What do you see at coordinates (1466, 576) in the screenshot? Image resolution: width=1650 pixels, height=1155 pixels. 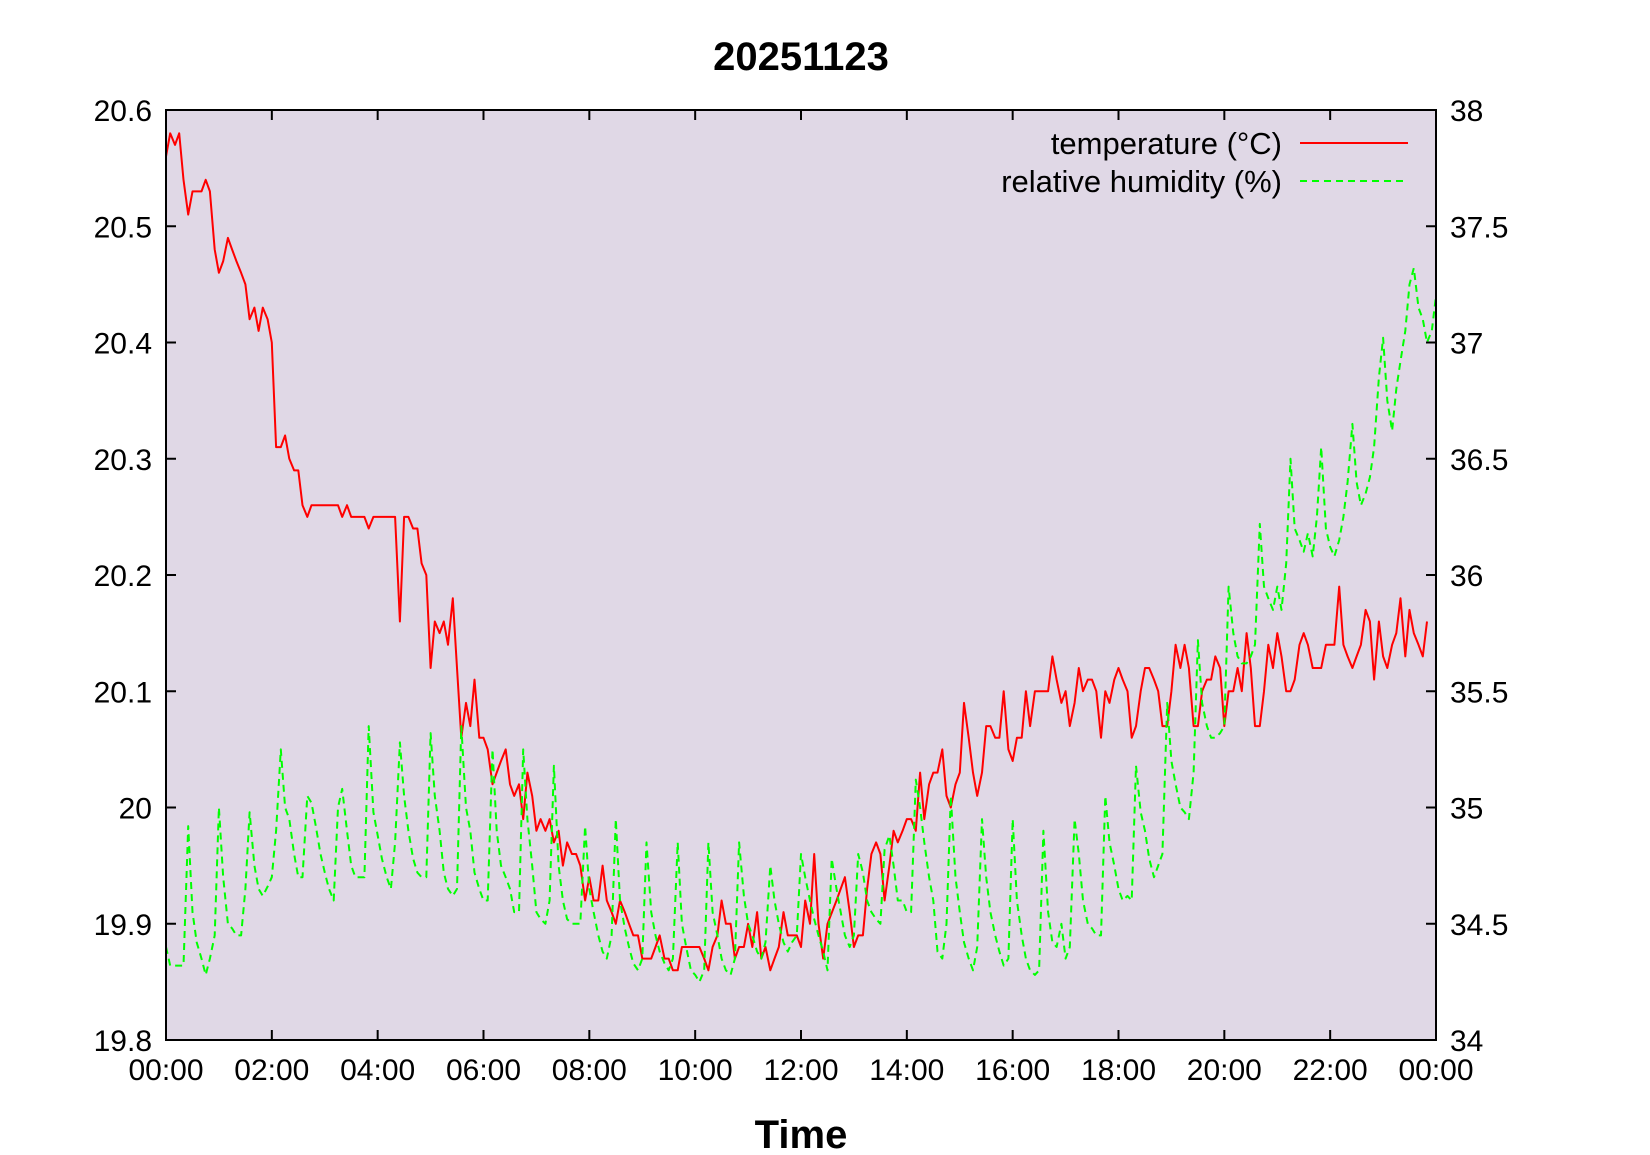 I see `y2-tick-label: 36` at bounding box center [1466, 576].